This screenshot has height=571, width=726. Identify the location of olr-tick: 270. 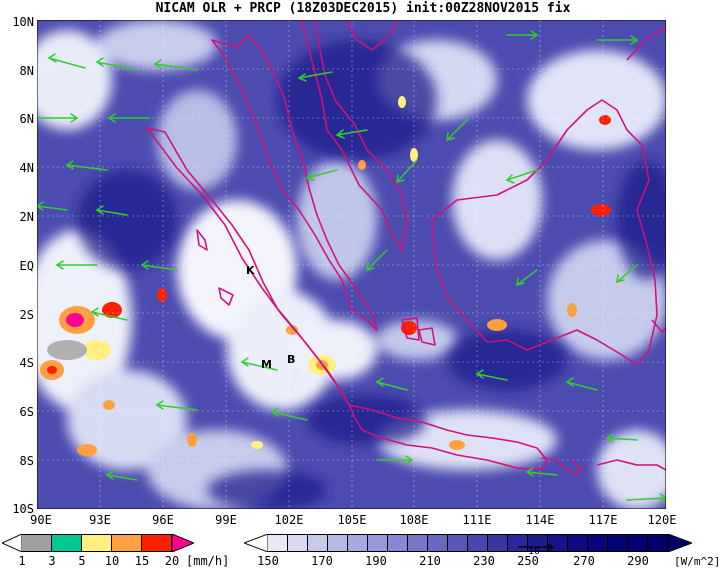
(584, 561).